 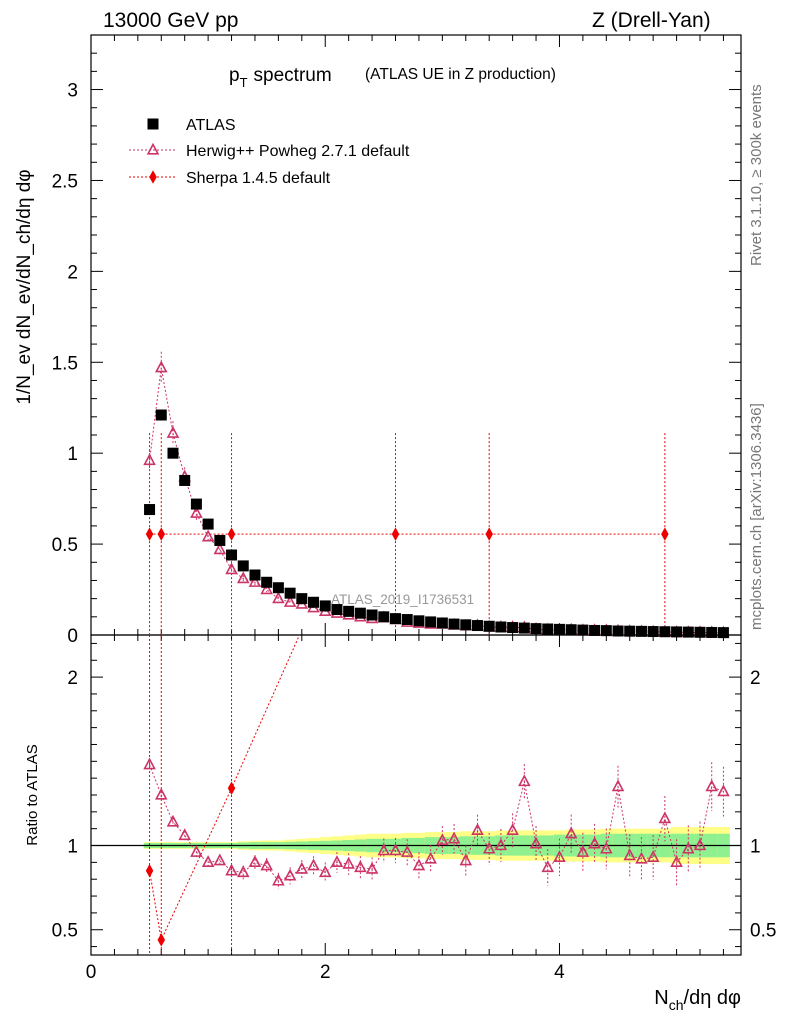 I want to click on legend-sherpa-marker, so click(x=153, y=177).